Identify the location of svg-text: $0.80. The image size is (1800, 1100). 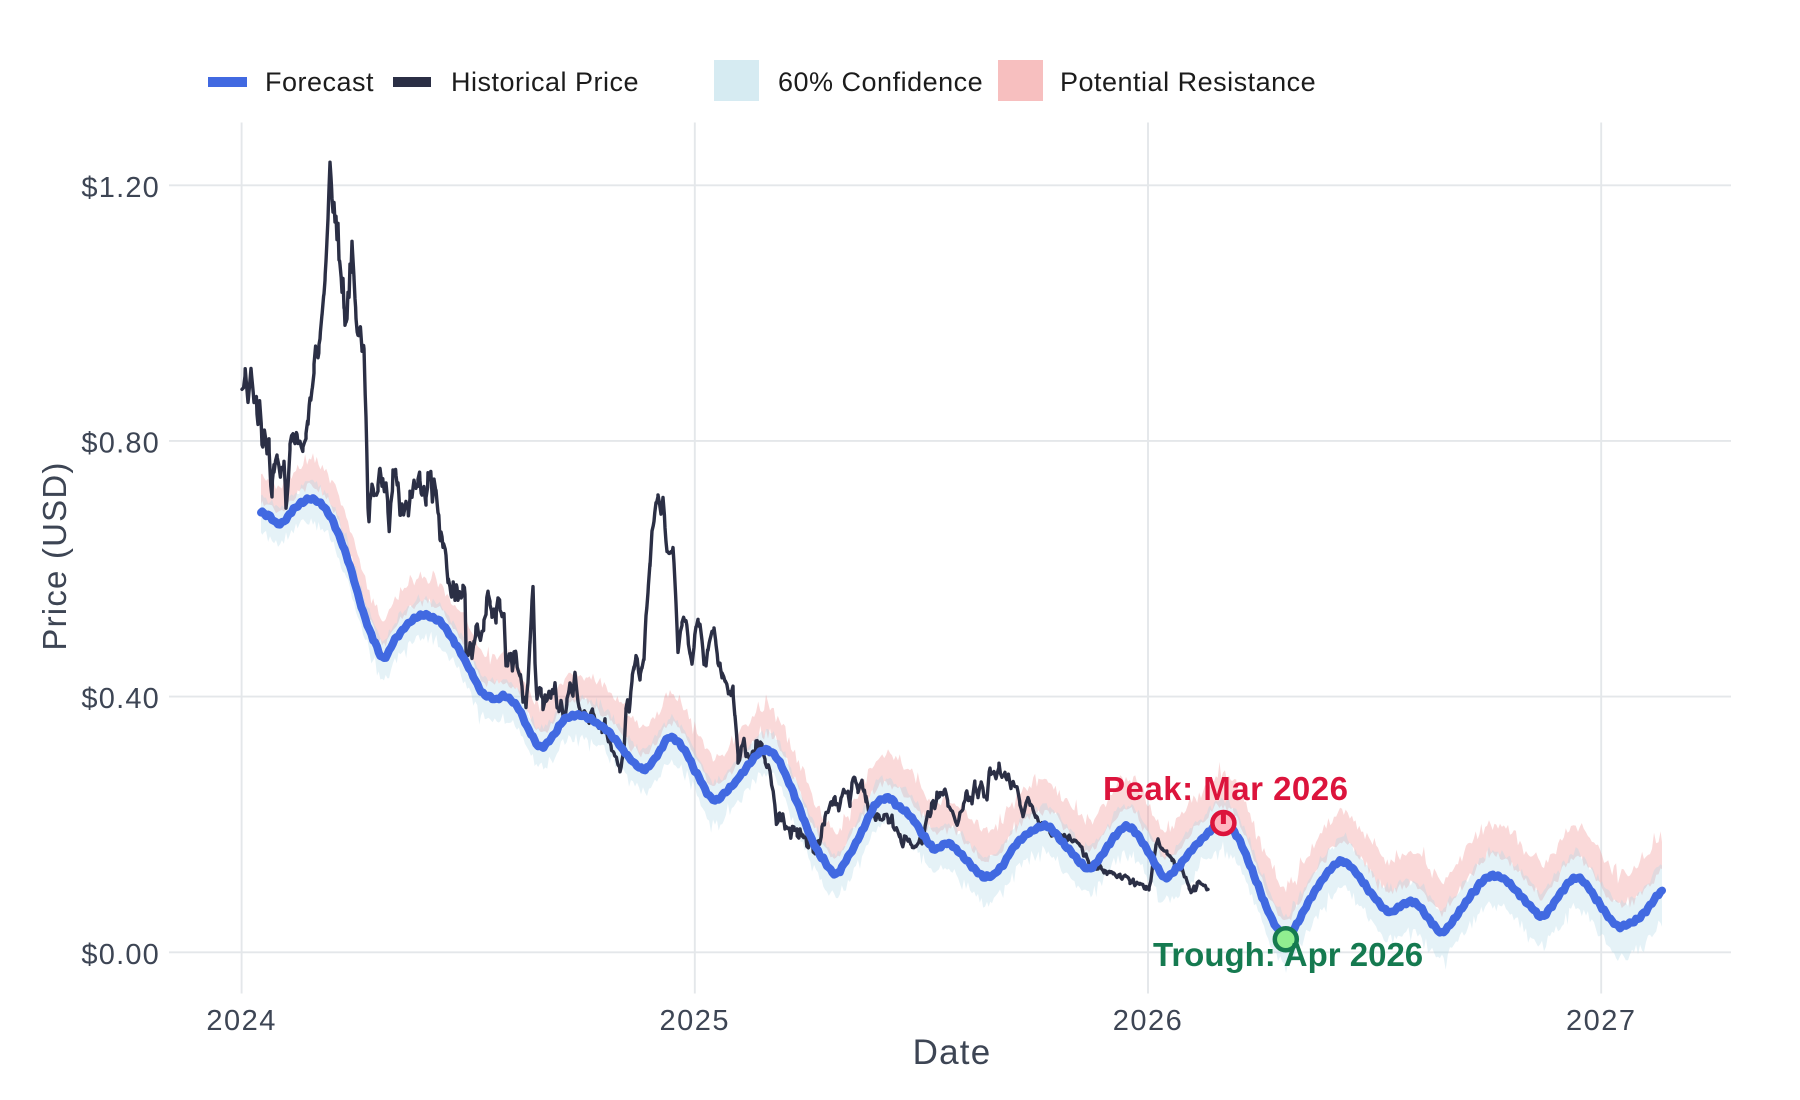
(120, 443).